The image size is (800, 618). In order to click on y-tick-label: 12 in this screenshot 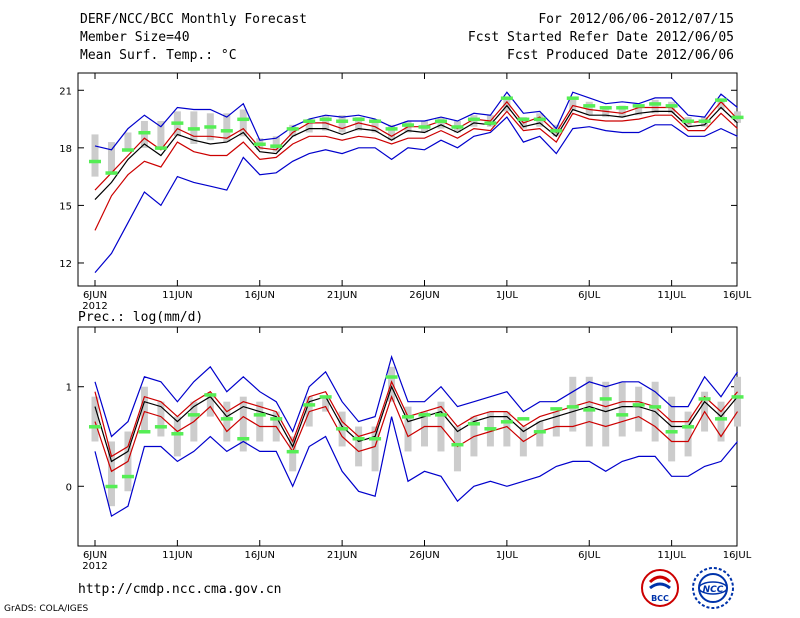, I will do `click(65, 264)`.